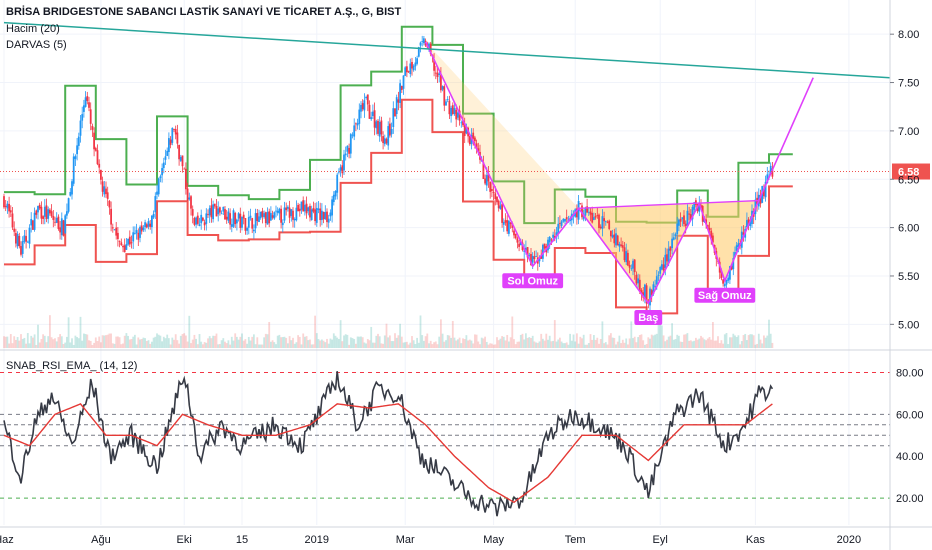 Image resolution: width=932 pixels, height=550 pixels. Describe the element at coordinates (446, 50) in the screenshot. I see `trendline` at that location.